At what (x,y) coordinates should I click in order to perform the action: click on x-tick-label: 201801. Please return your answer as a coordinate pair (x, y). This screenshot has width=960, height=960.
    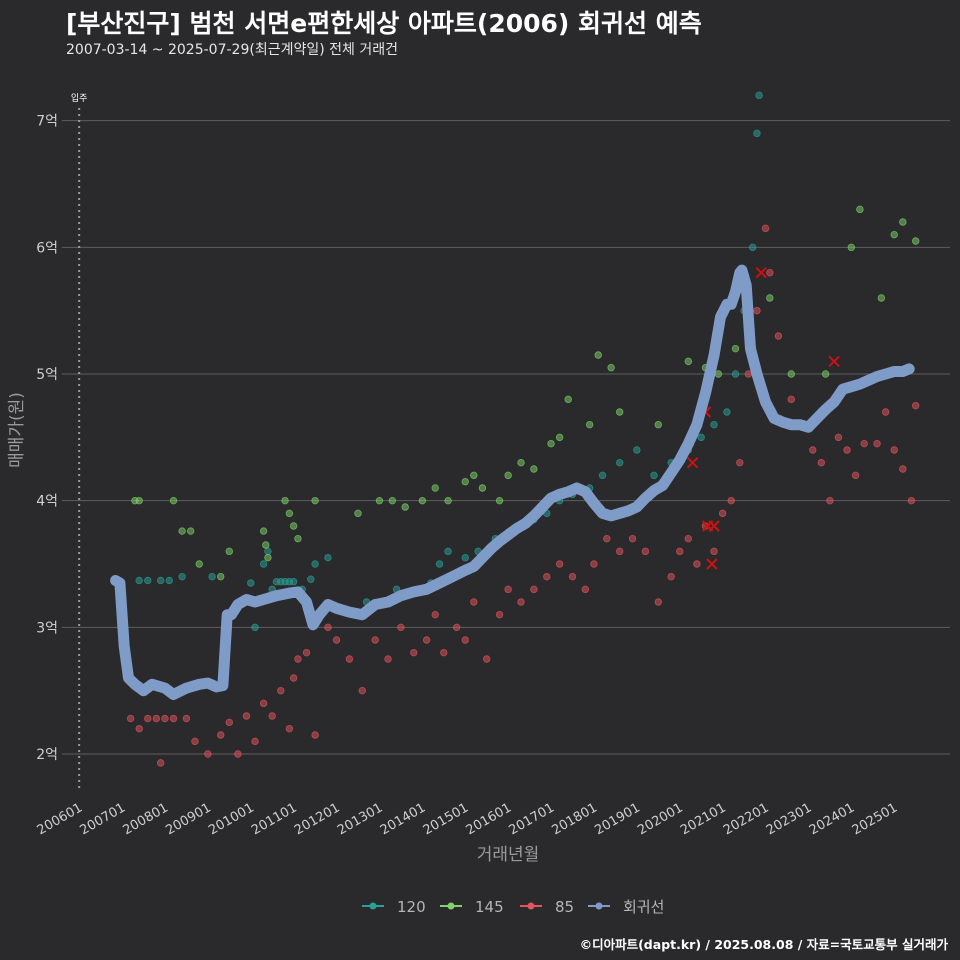
    Looking at the image, I should click on (574, 819).